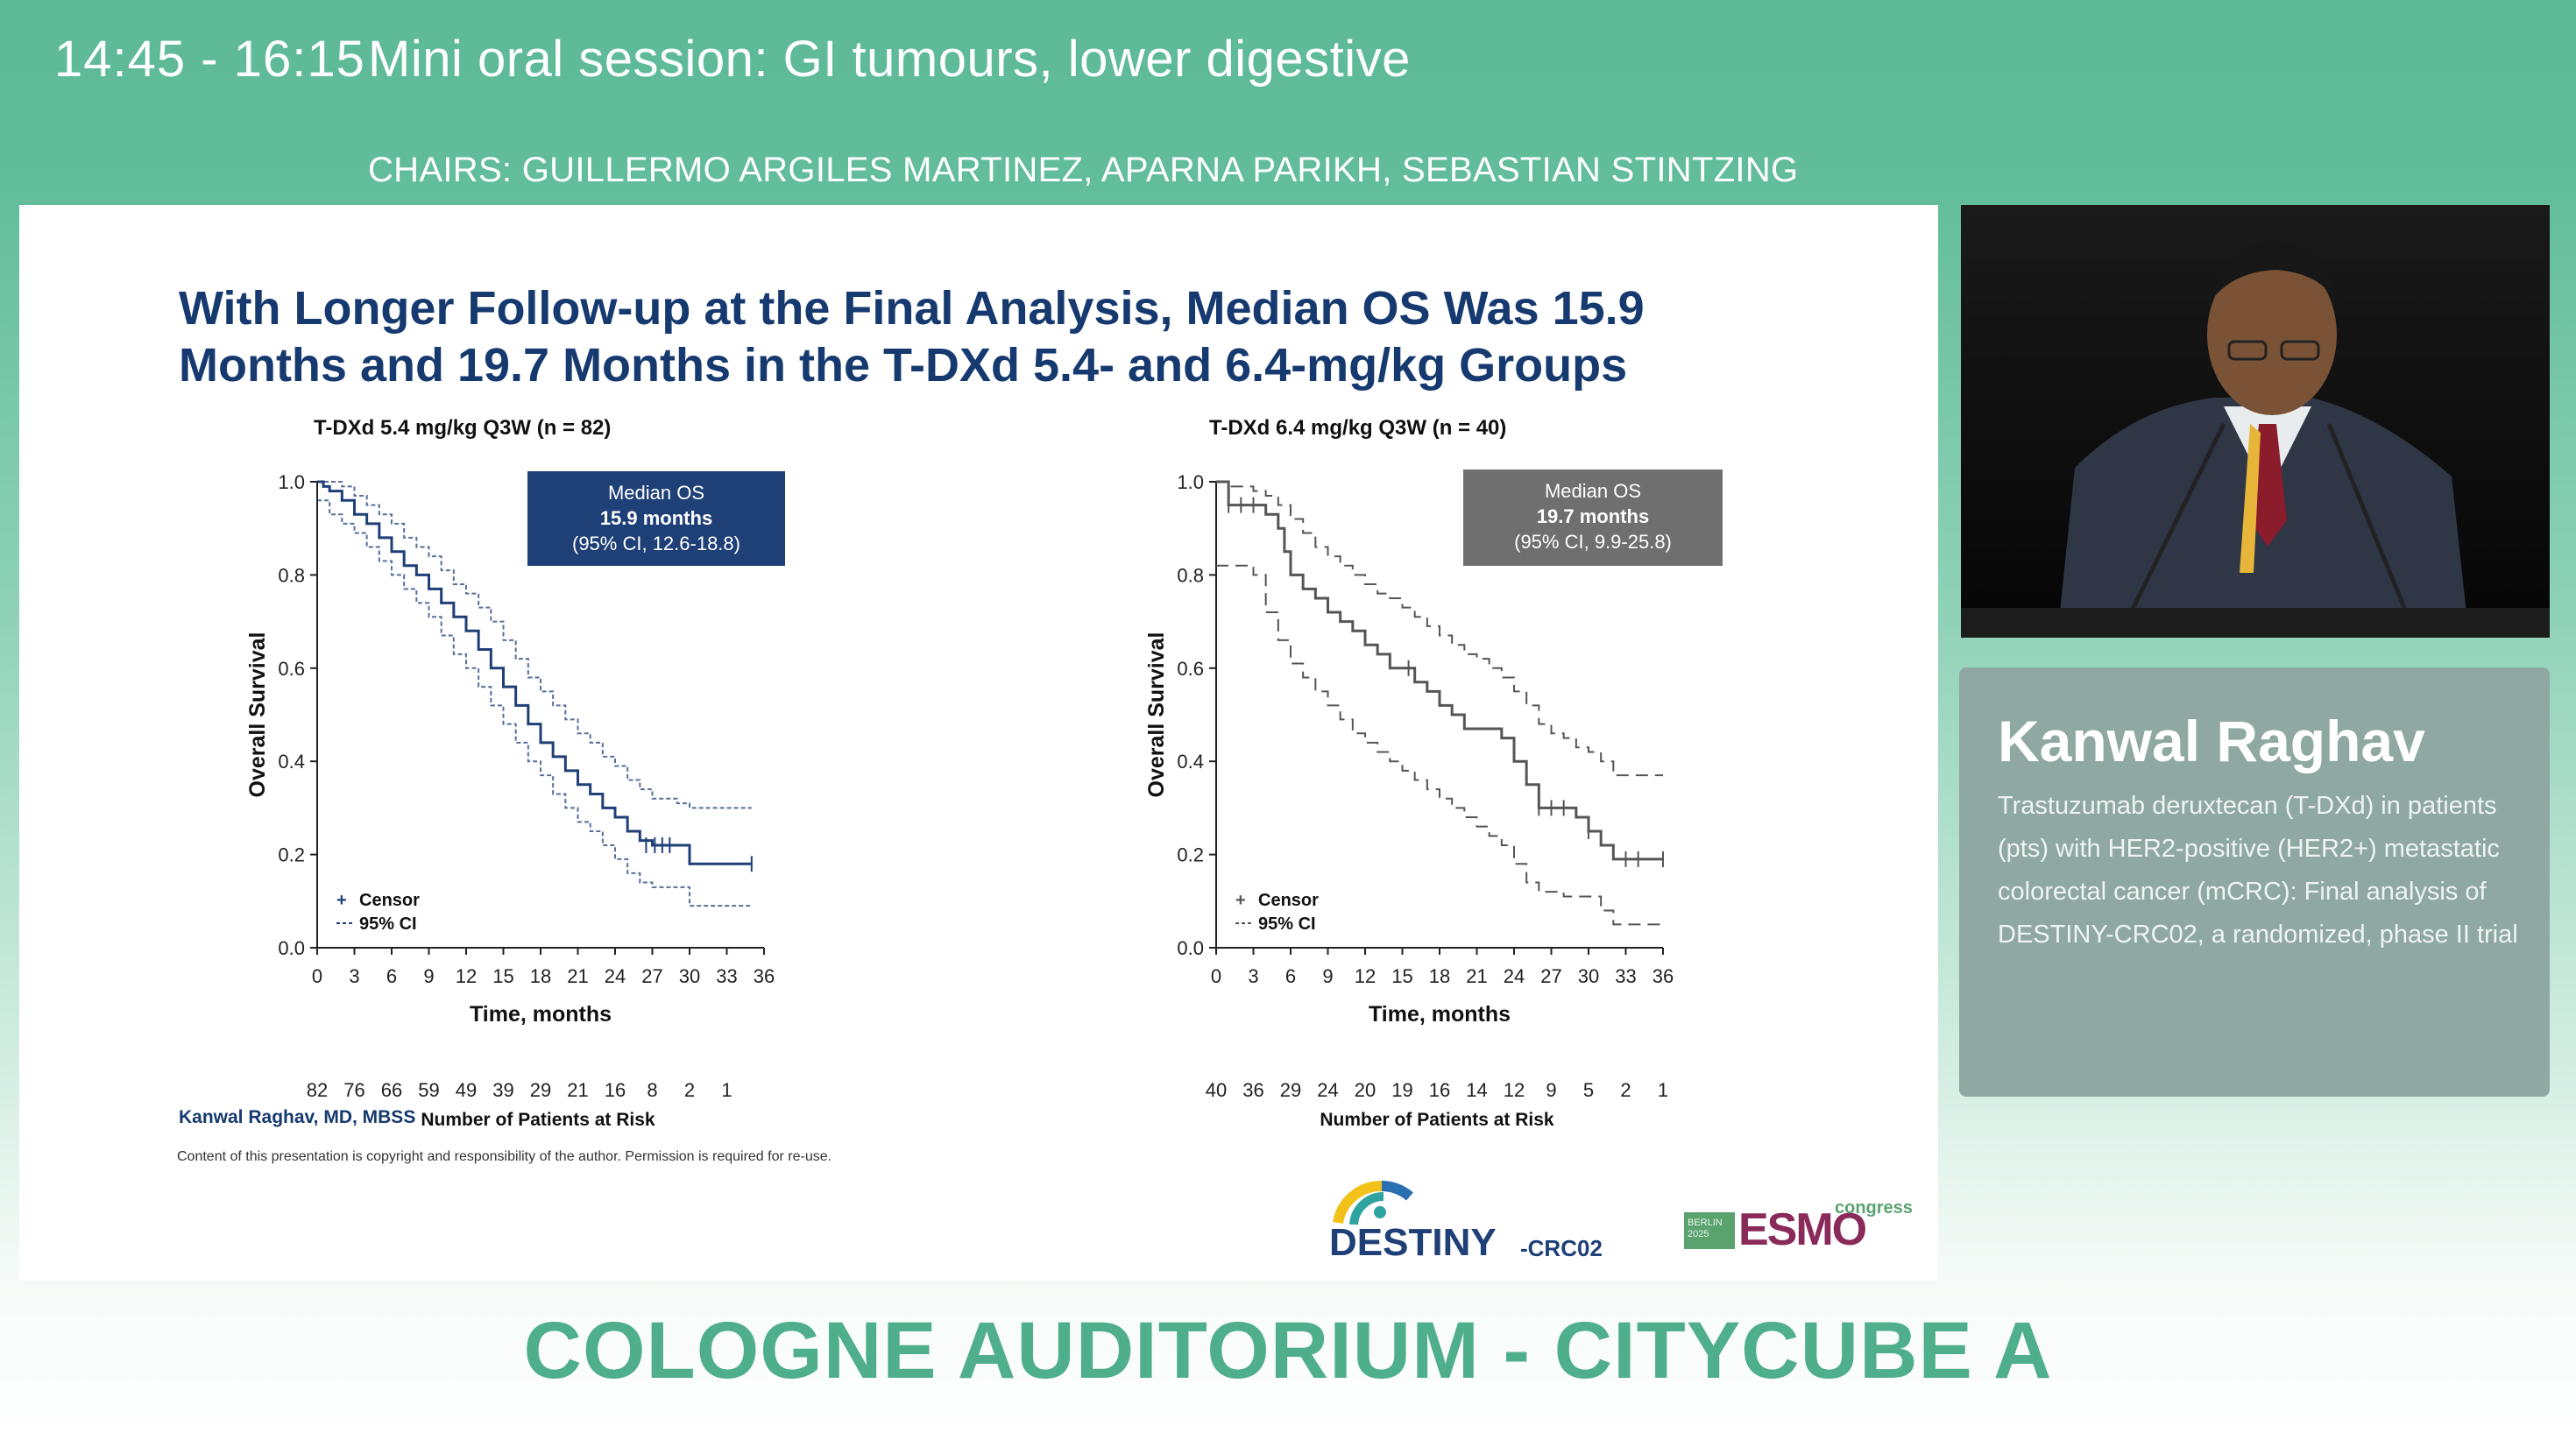 This screenshot has height=1440, width=2576. What do you see at coordinates (1514, 1090) in the screenshot?
I see `at-risk-count: 12` at bounding box center [1514, 1090].